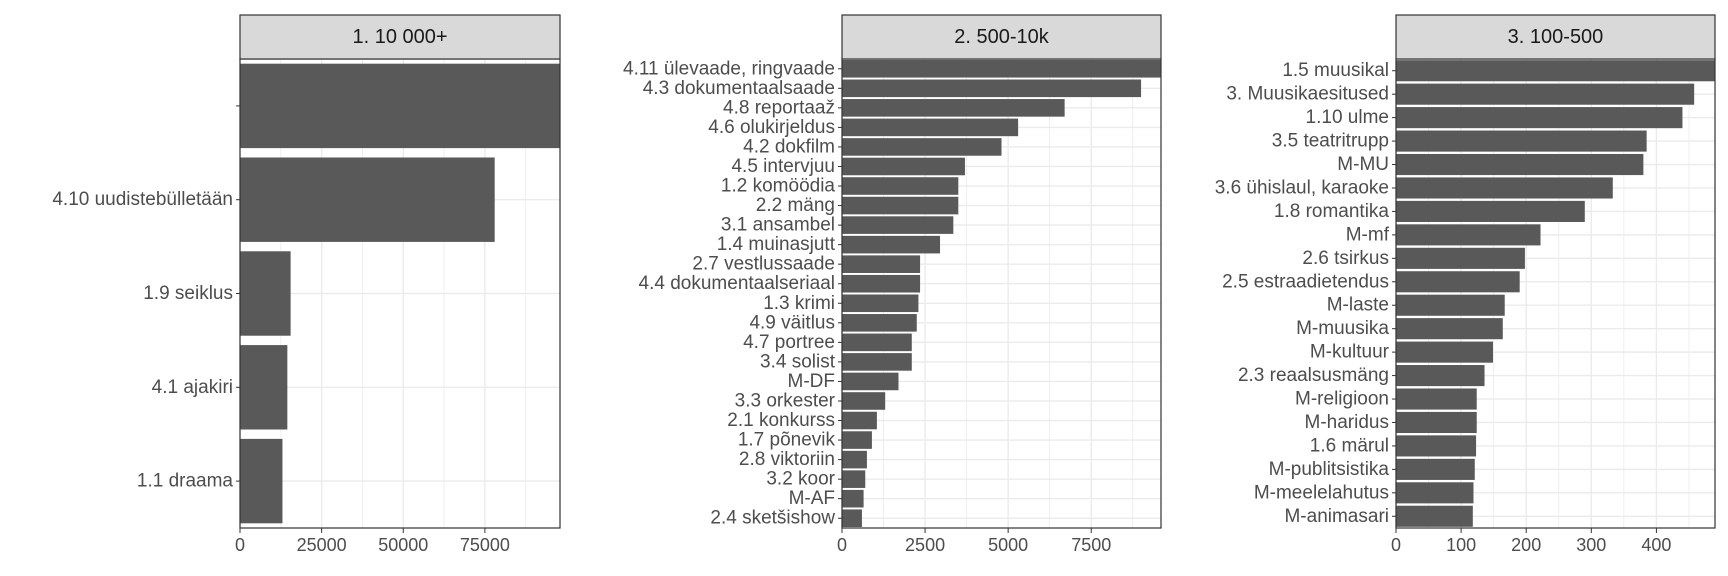  I want to click on bar-group, so click(1555, 293).